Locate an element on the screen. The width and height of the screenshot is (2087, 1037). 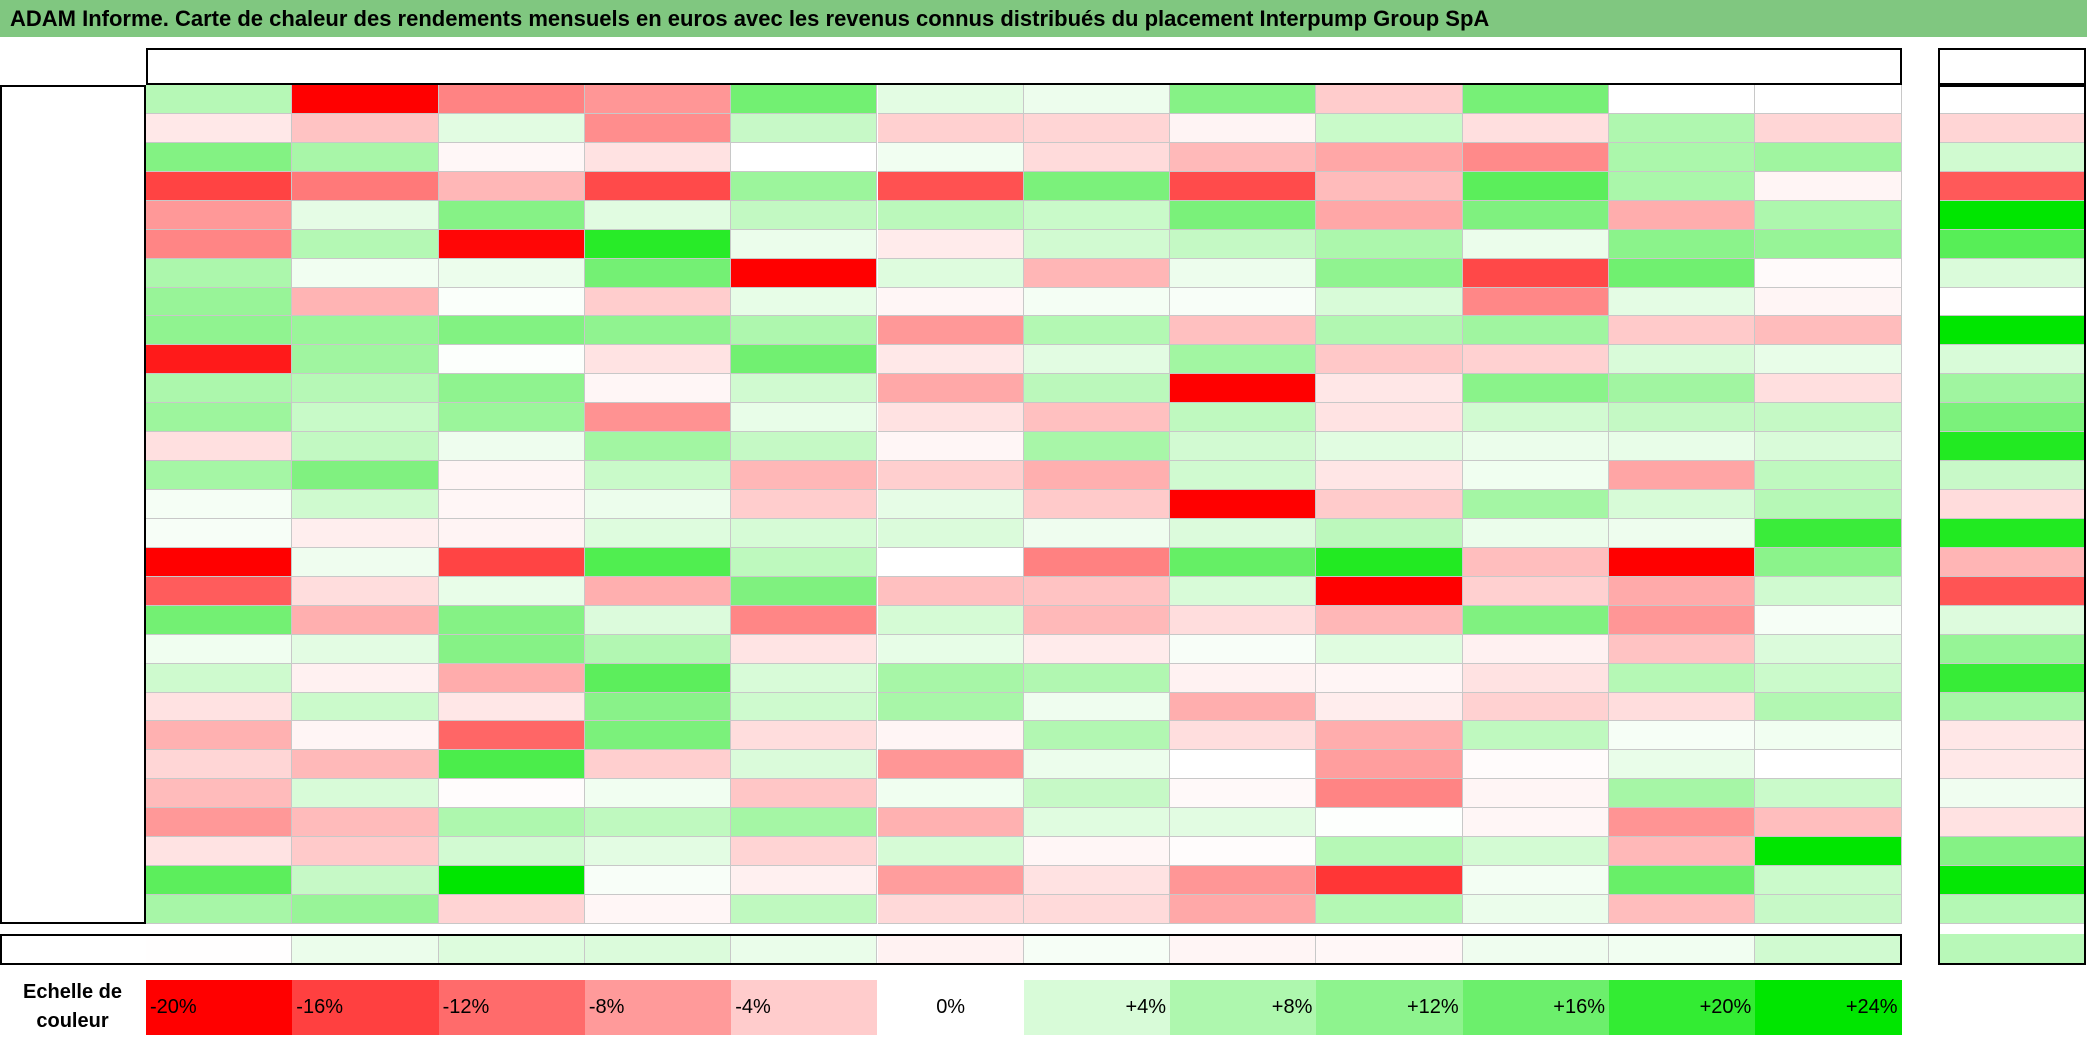
color-scale-swatch: +8% is located at coordinates (1243, 1007).